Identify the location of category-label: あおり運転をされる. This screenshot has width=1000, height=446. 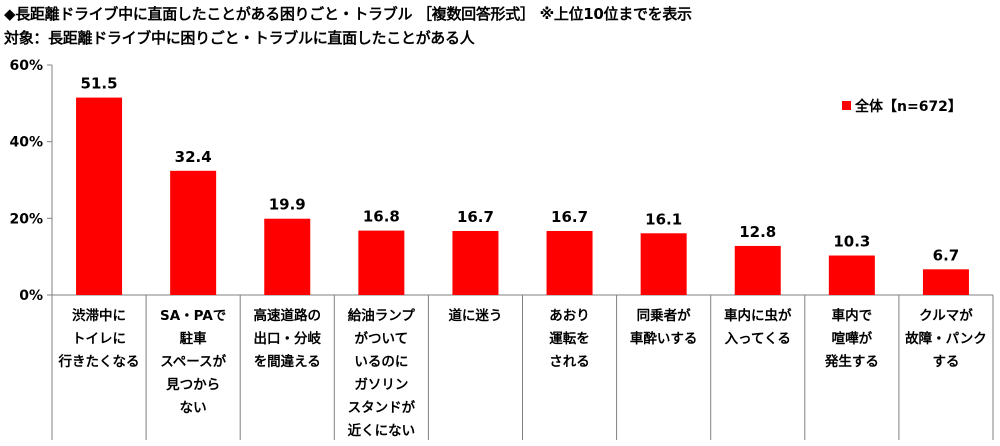
(569, 339).